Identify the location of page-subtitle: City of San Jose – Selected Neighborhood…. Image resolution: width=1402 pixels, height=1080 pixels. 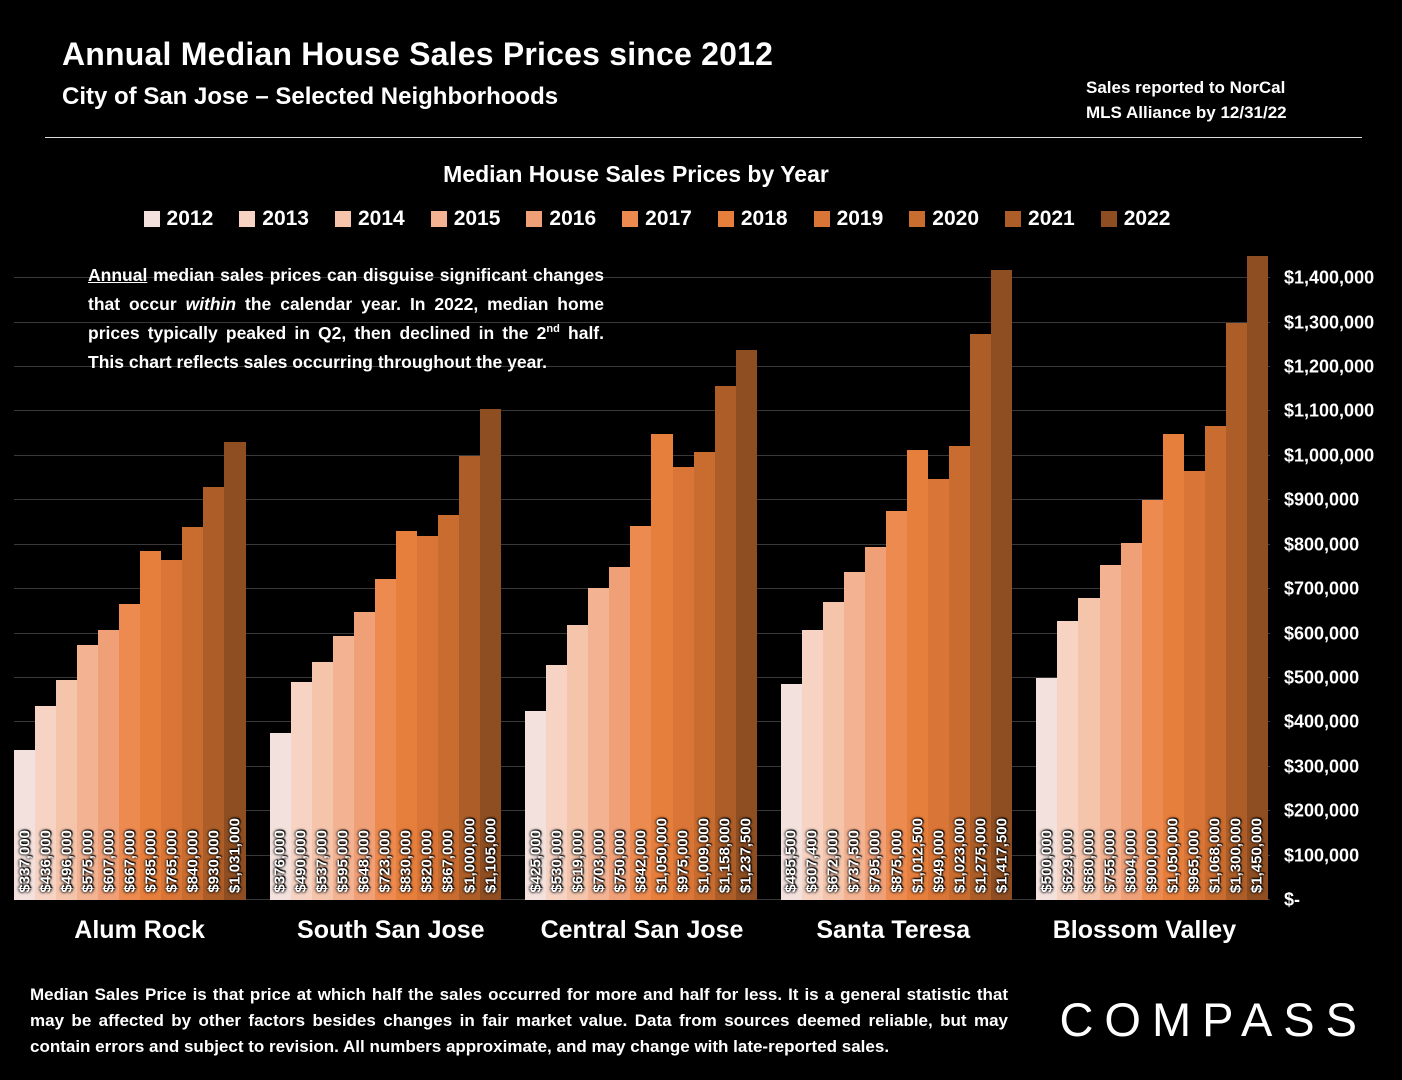
(310, 96).